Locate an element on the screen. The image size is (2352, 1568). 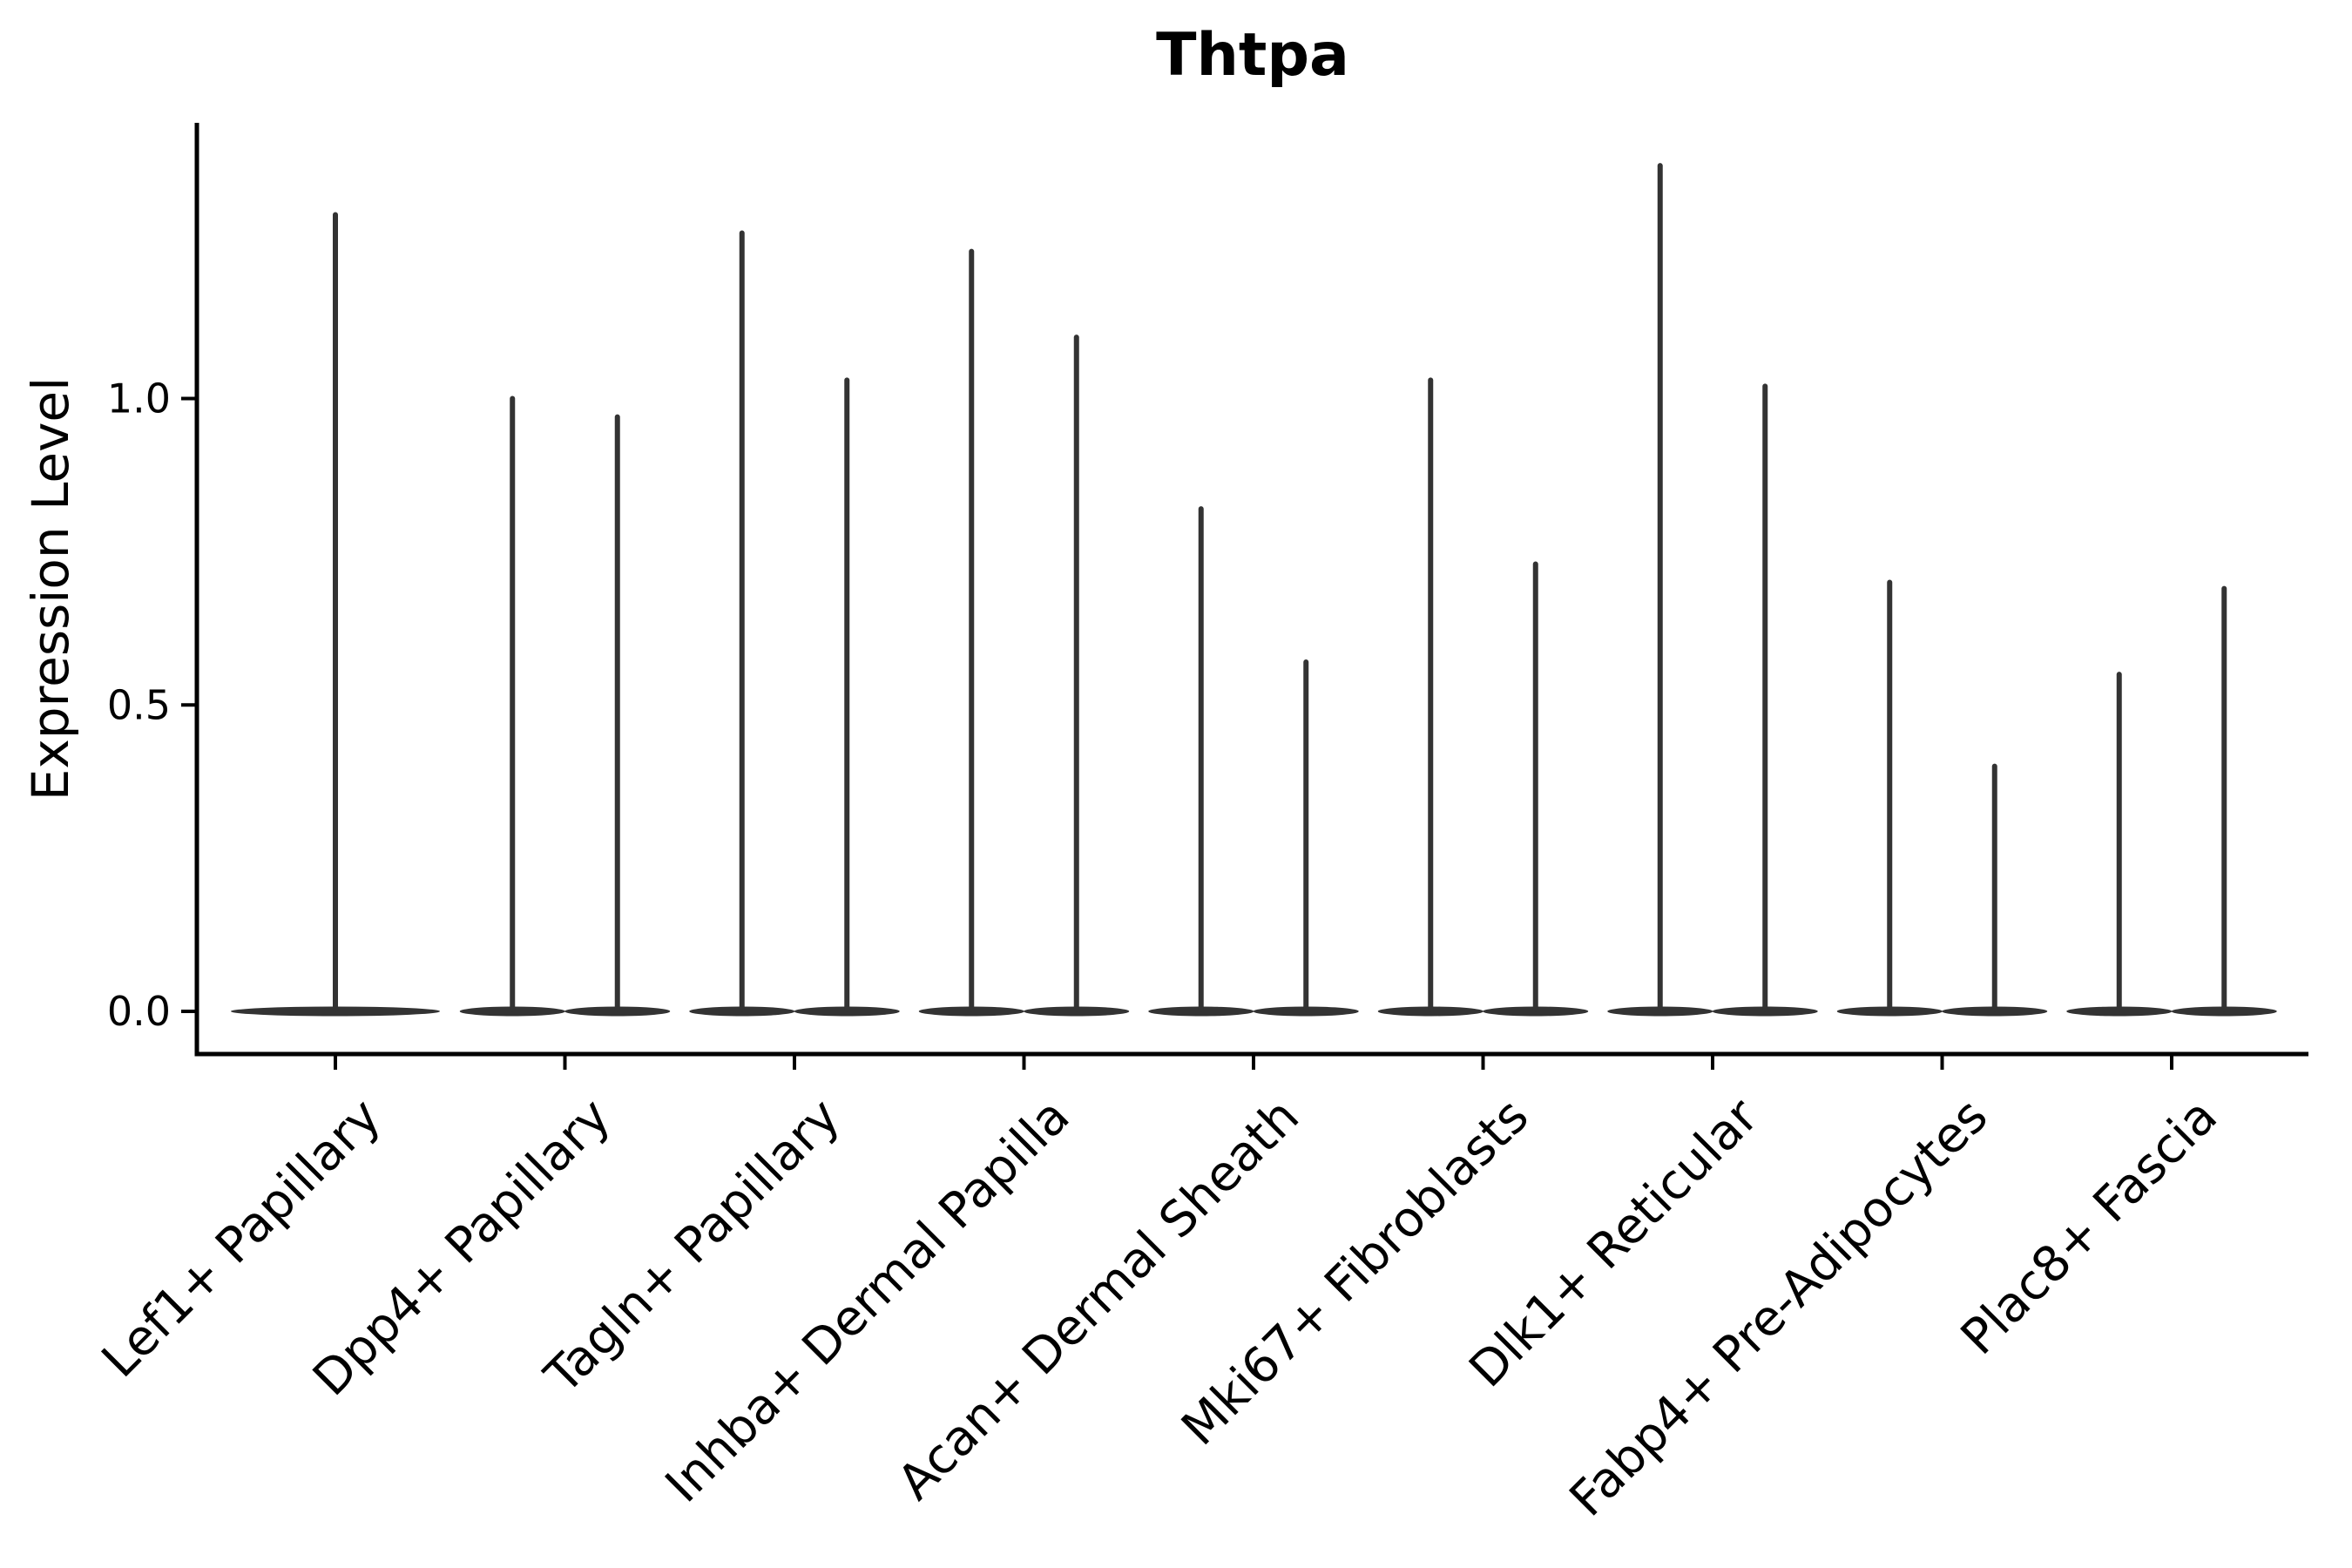
x-tick-label: Inhba+ Dermal Papilla is located at coordinates (868, 1301).